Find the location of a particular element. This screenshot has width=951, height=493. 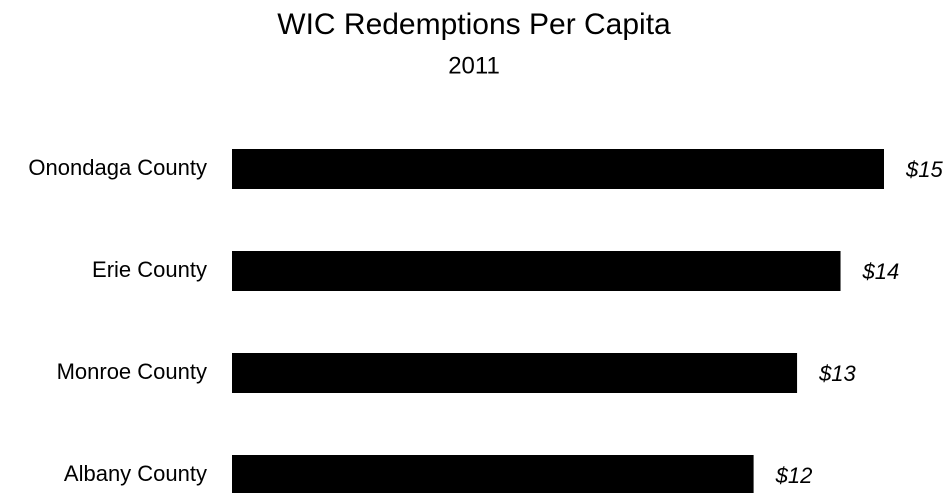

value-label: $12 is located at coordinates (794, 475).